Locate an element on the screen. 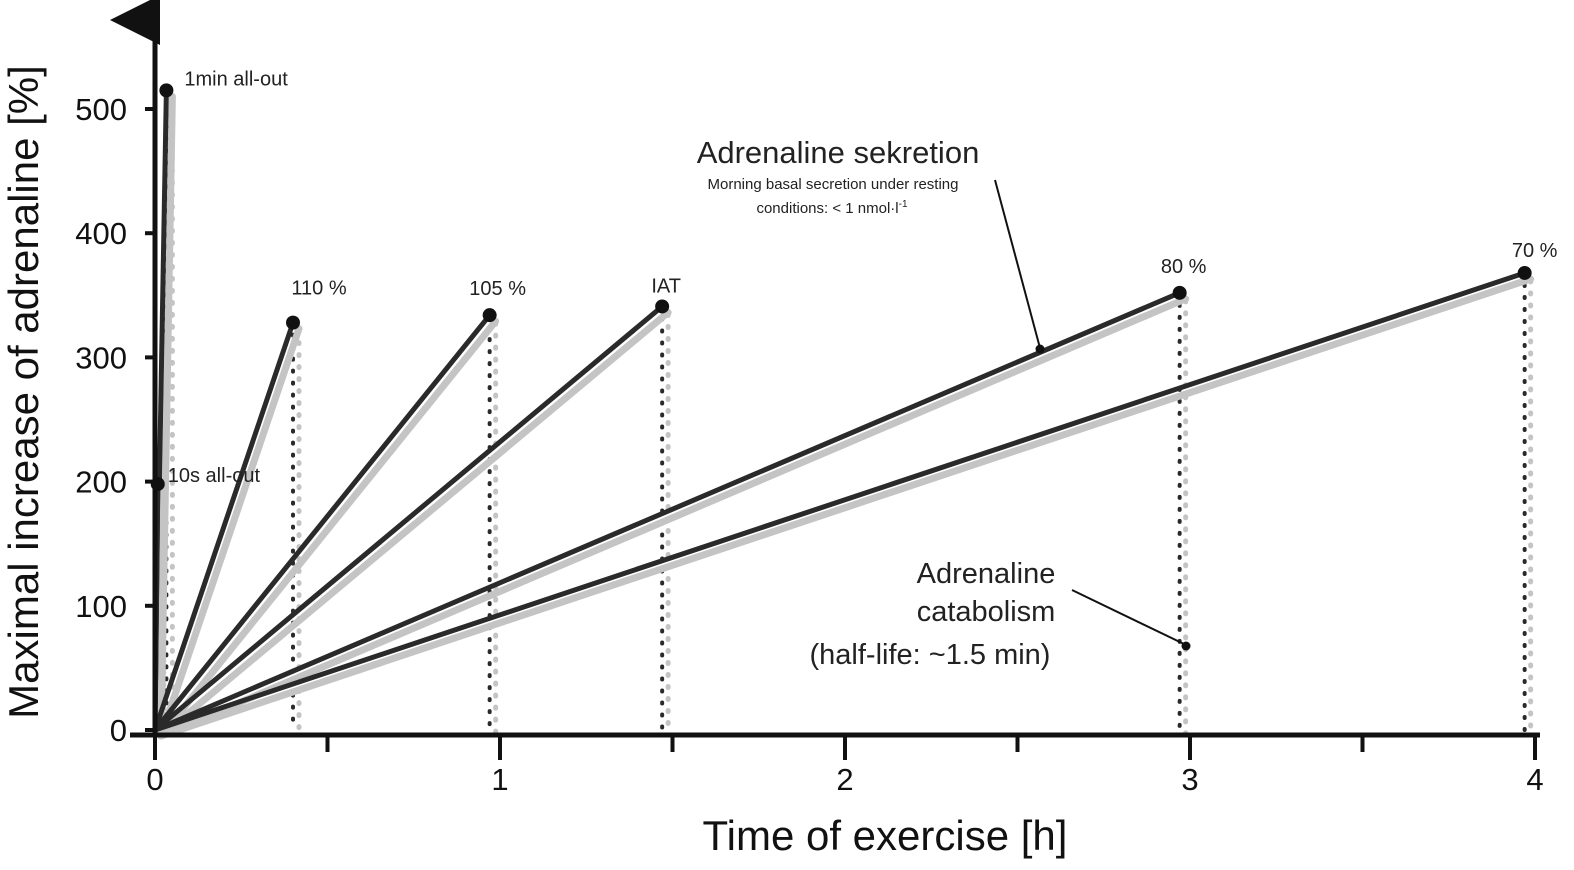  series-point-label: 10s all-out is located at coordinates (214, 476).